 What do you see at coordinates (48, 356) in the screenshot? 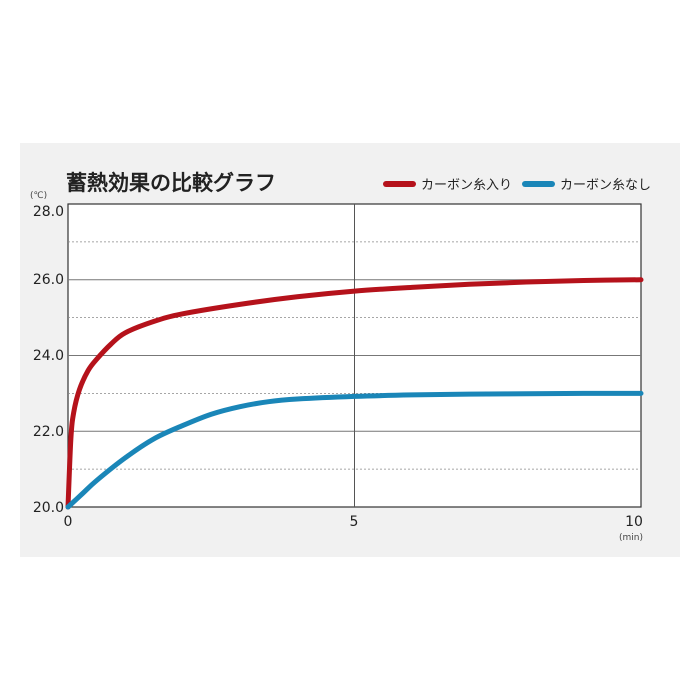
I see `y-tick-24: 24.0` at bounding box center [48, 356].